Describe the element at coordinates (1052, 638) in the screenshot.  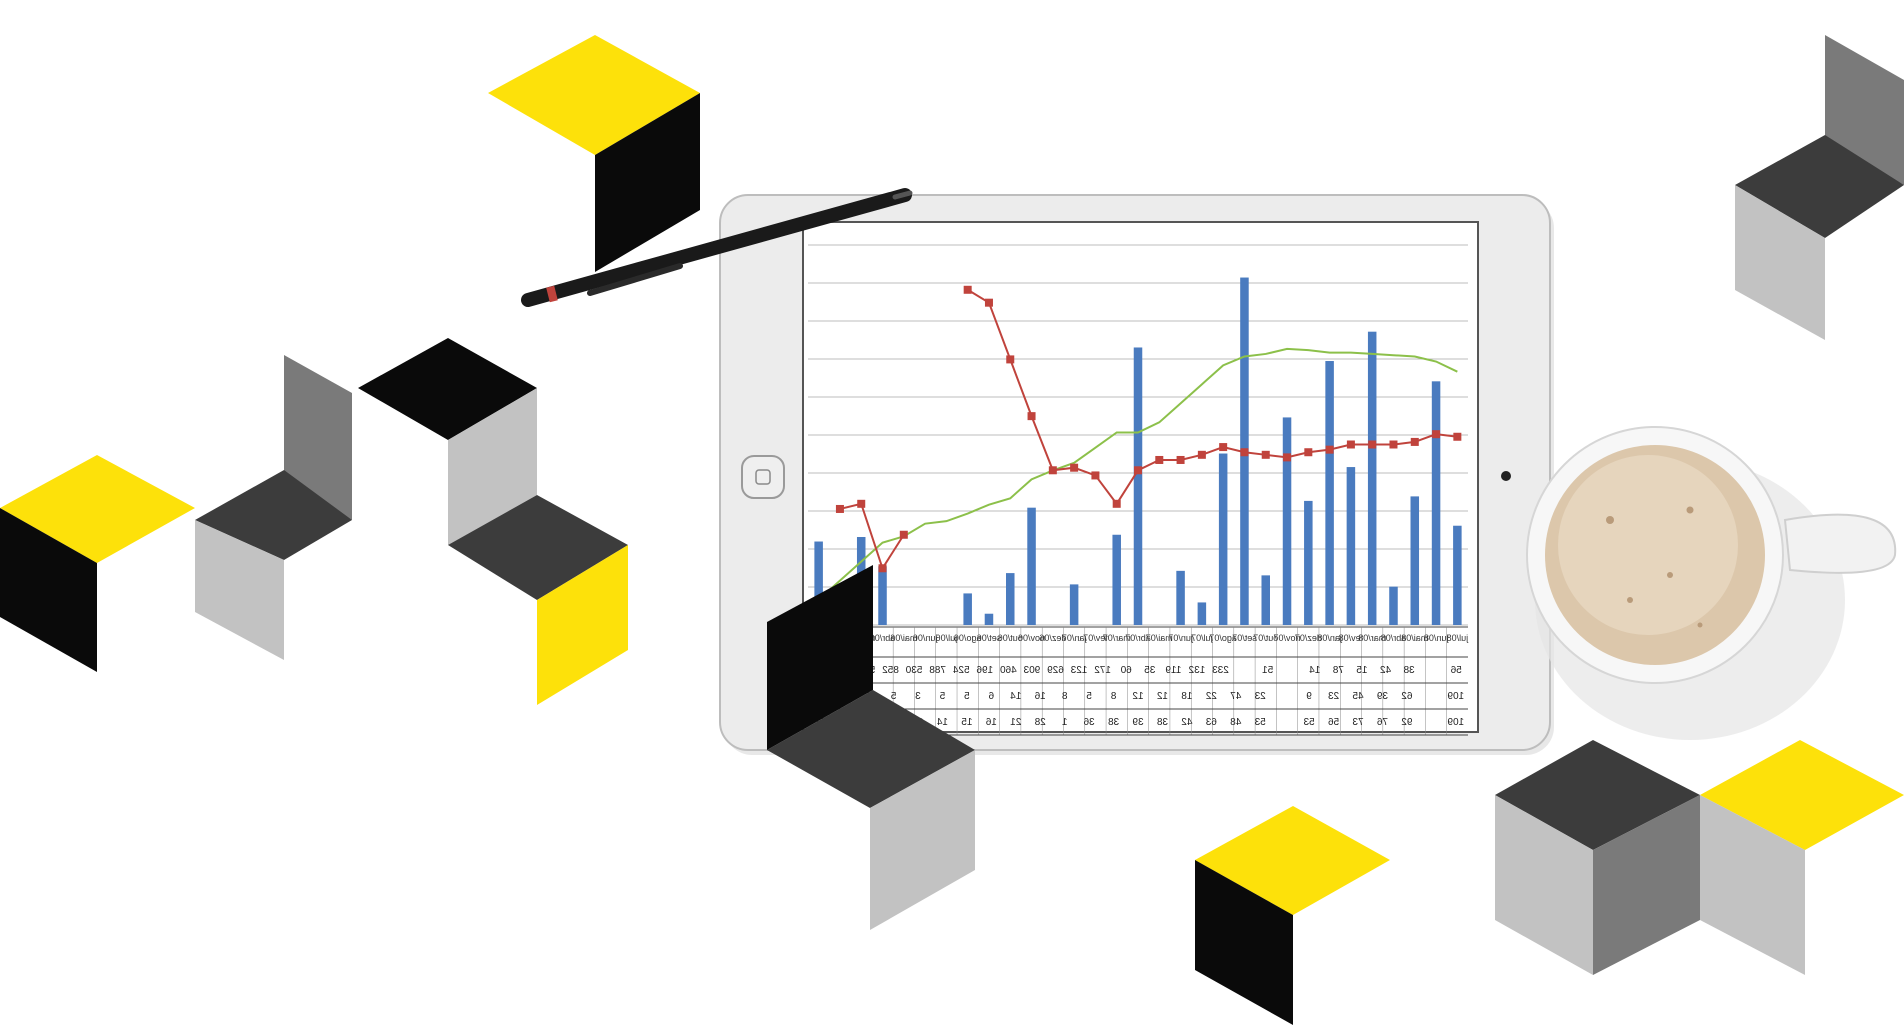
I see `chart-x-tick-label: dez/06` at that location.